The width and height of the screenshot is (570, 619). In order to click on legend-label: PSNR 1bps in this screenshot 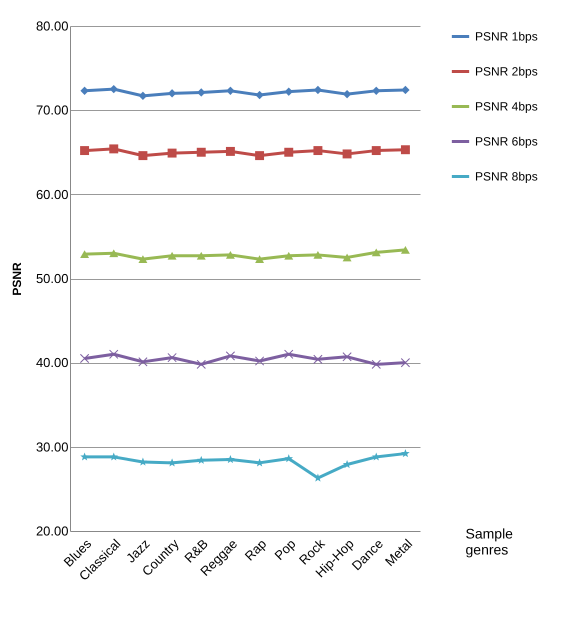, I will do `click(506, 37)`.